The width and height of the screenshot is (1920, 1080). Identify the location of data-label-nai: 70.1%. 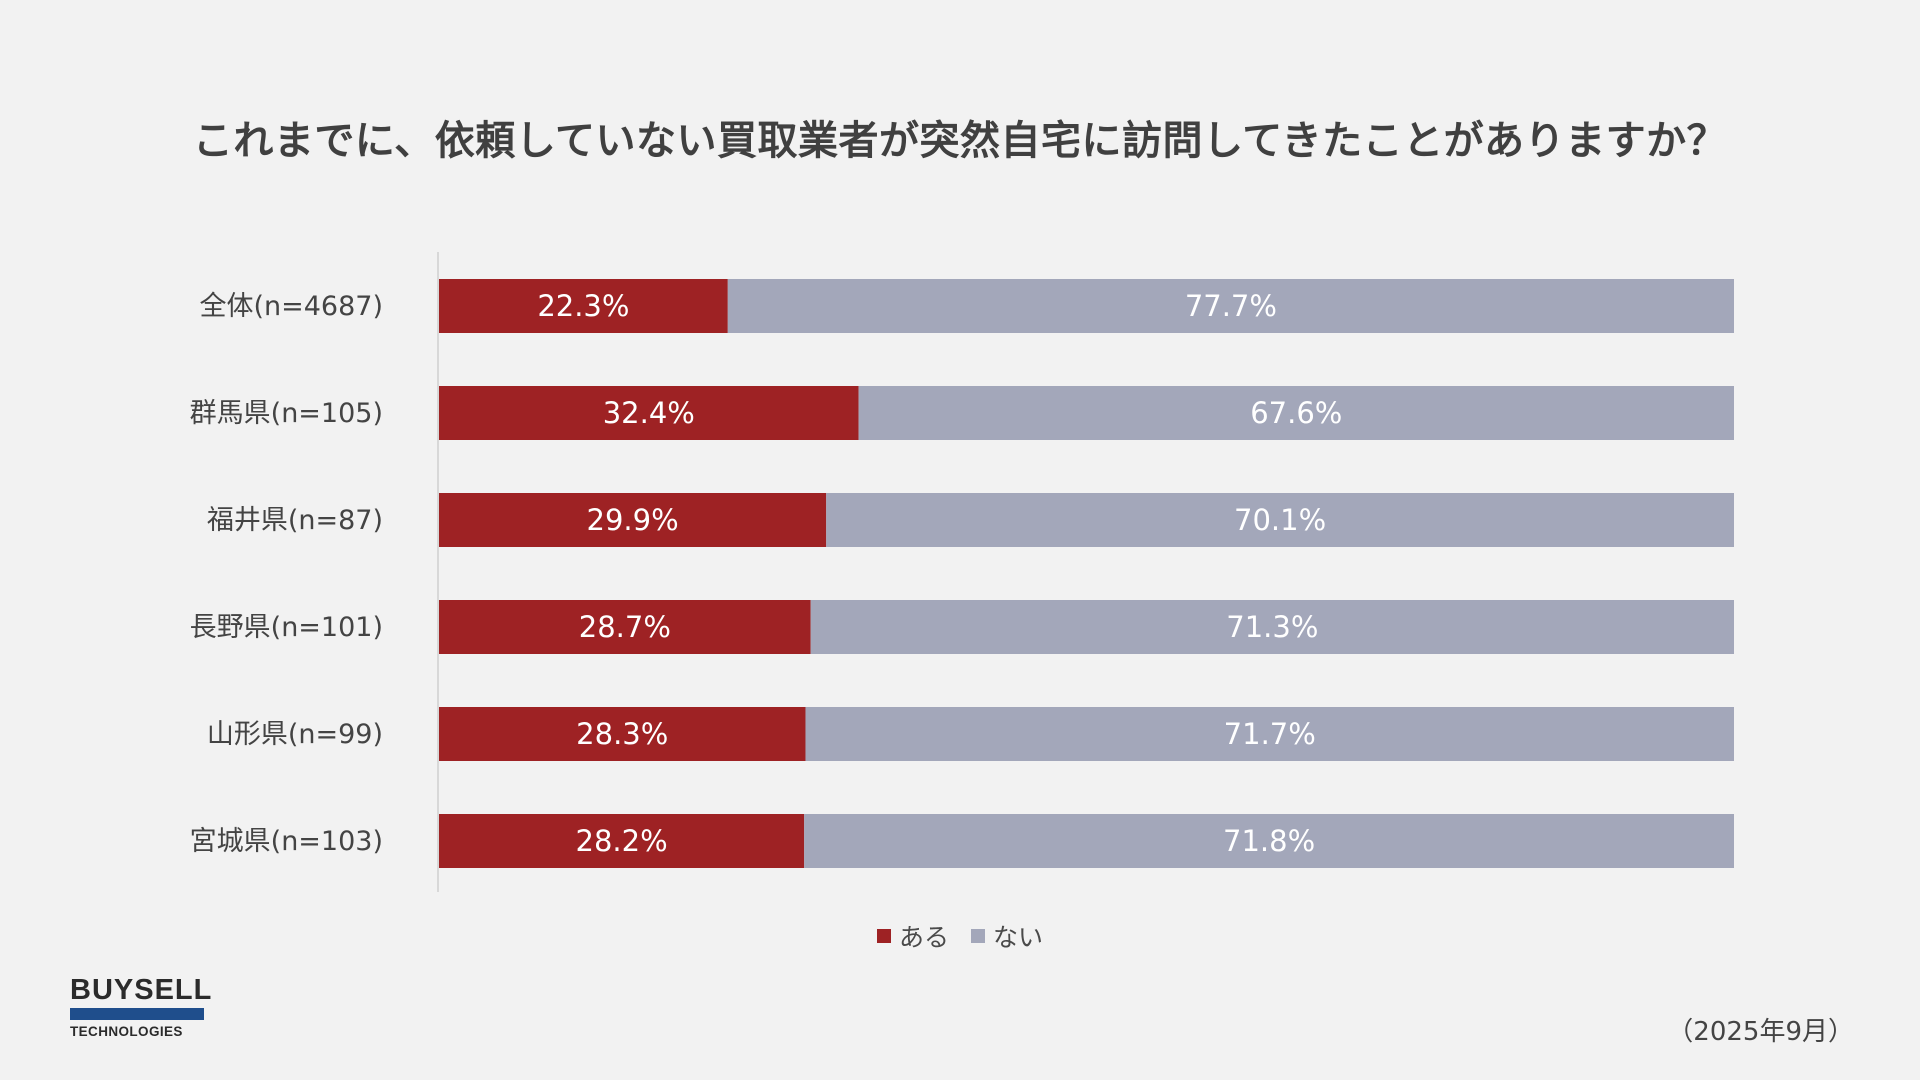
(1280, 520).